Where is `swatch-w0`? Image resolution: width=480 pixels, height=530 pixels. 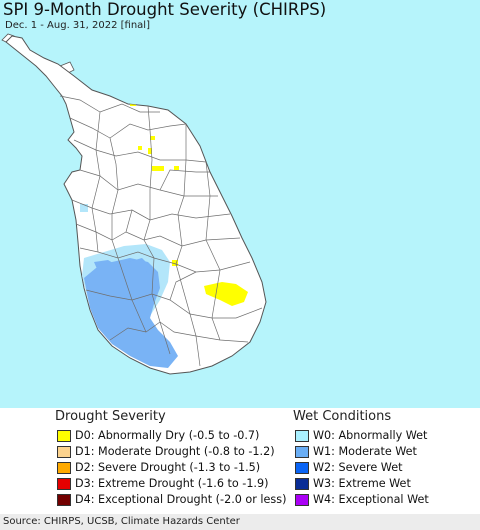 swatch-w0 is located at coordinates (302, 435).